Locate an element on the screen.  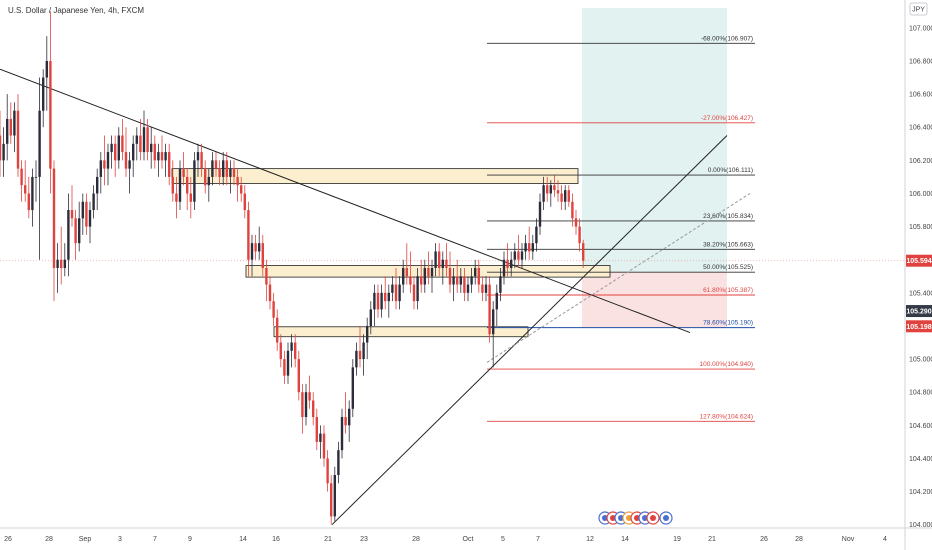
price-badge-label: 105.198 is located at coordinates (918, 327).